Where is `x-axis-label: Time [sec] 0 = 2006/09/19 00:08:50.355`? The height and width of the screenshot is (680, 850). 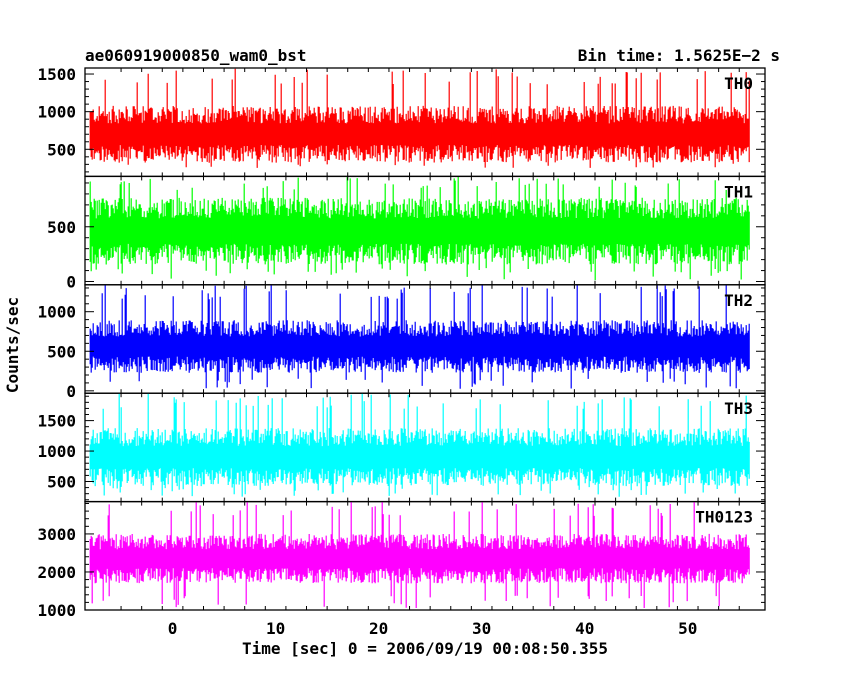
x-axis-label: Time [sec] 0 = 2006/09/19 00:08:50.355 is located at coordinates (425, 648).